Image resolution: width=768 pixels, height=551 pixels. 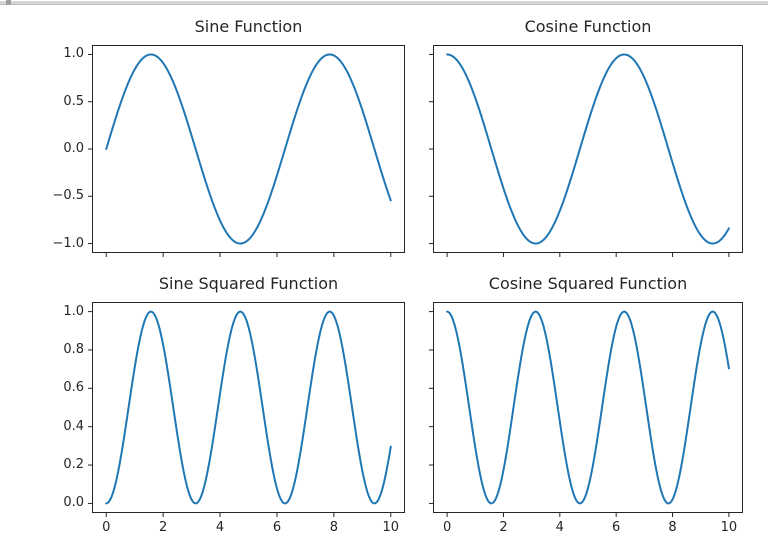 What do you see at coordinates (73, 388) in the screenshot?
I see `y-tick-label: 0.6` at bounding box center [73, 388].